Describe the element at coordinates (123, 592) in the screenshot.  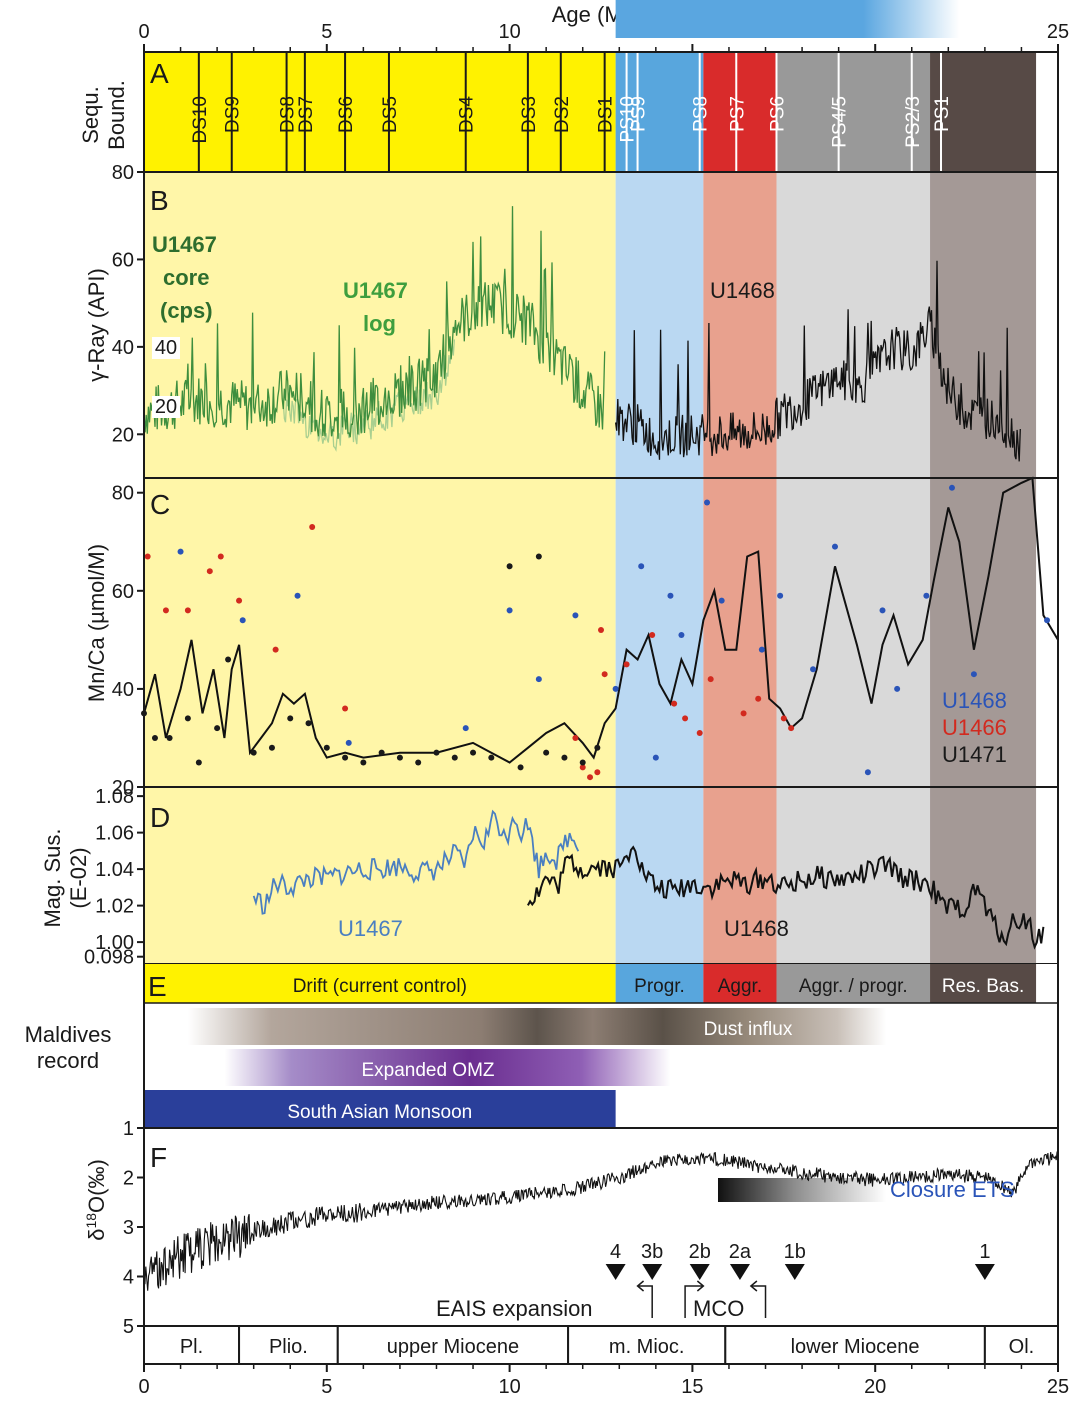
I see `y-tick-label: 60` at that location.